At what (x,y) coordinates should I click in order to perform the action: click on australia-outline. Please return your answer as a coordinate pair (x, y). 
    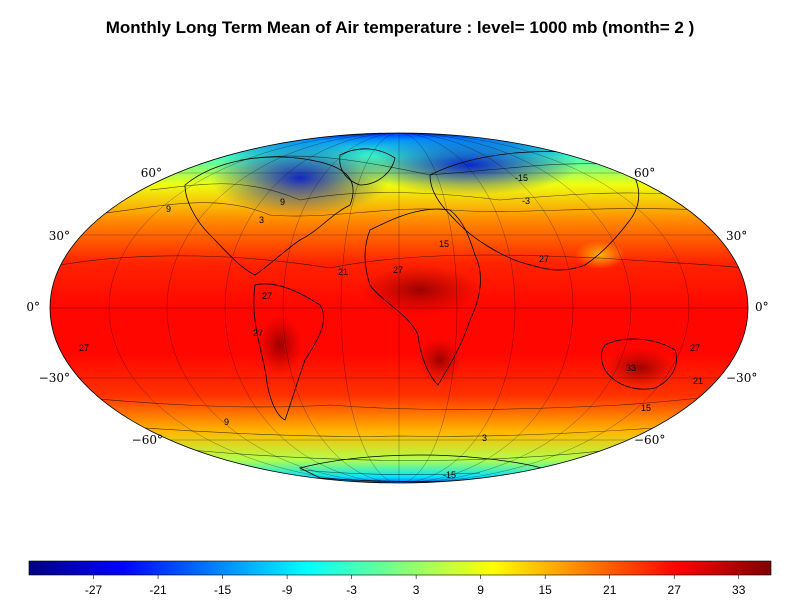
    Looking at the image, I should click on (638, 364).